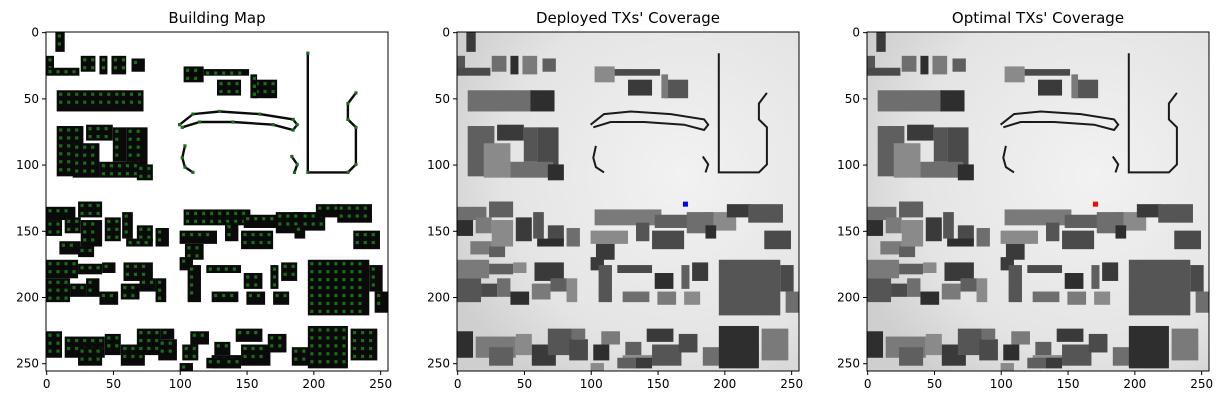 The image size is (1224, 407). I want to click on x-tick-label: 50, so click(524, 384).